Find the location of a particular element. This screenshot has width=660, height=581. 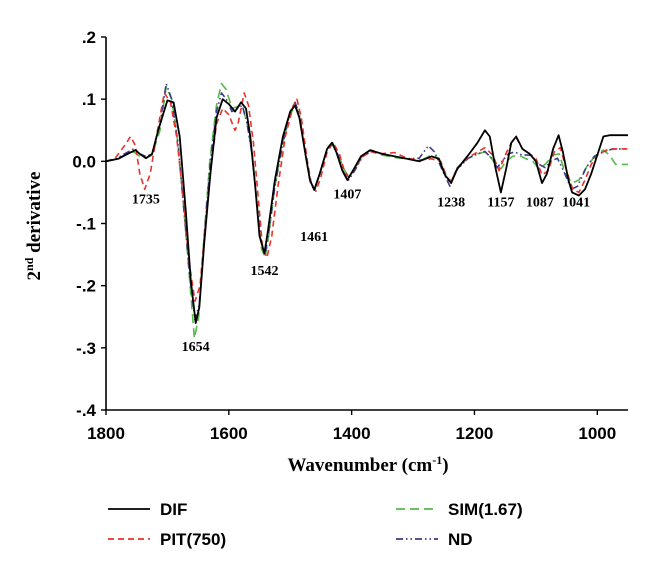

legend-label: ND is located at coordinates (460, 539).